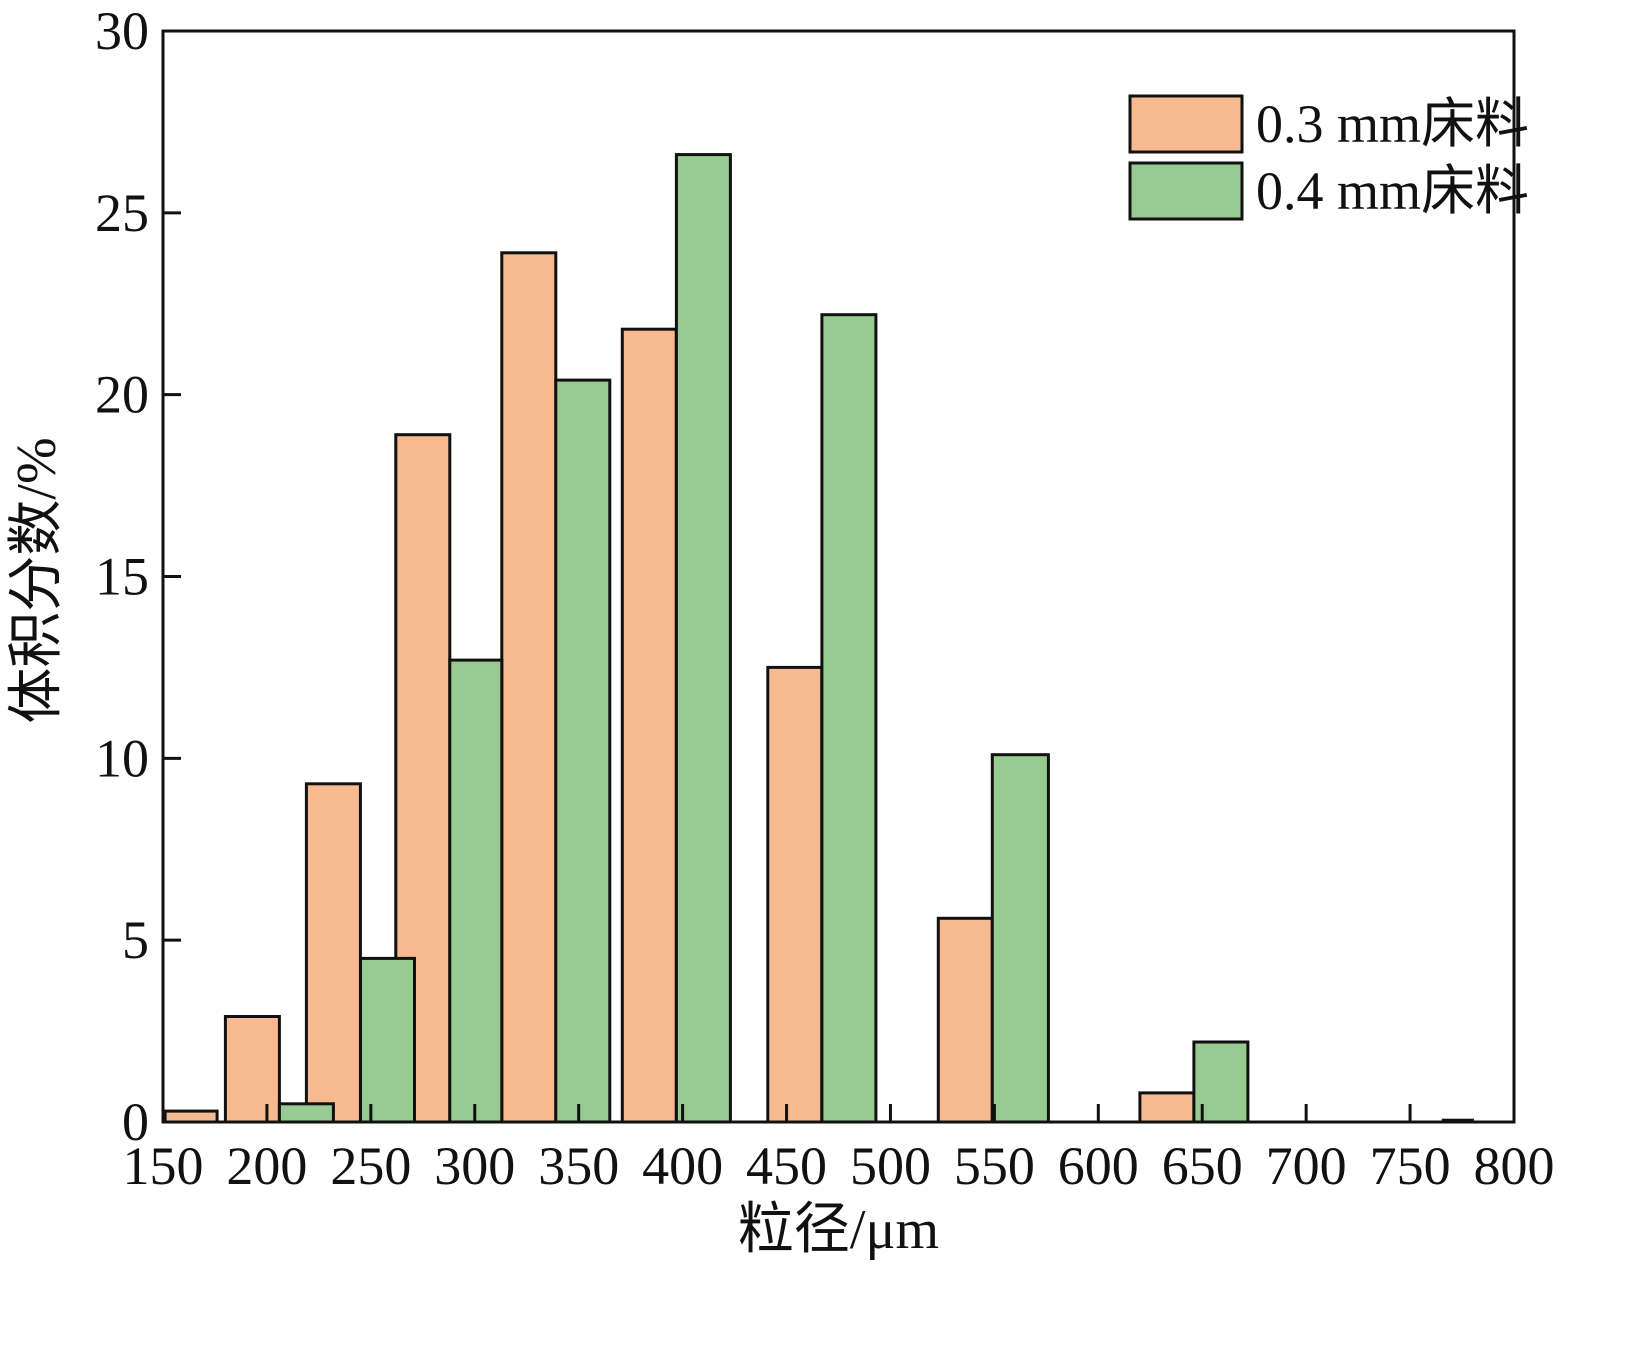 The width and height of the screenshot is (1648, 1347). I want to click on legend: 0.3 mm床料 0.4 mm床料, so click(1328, 157).